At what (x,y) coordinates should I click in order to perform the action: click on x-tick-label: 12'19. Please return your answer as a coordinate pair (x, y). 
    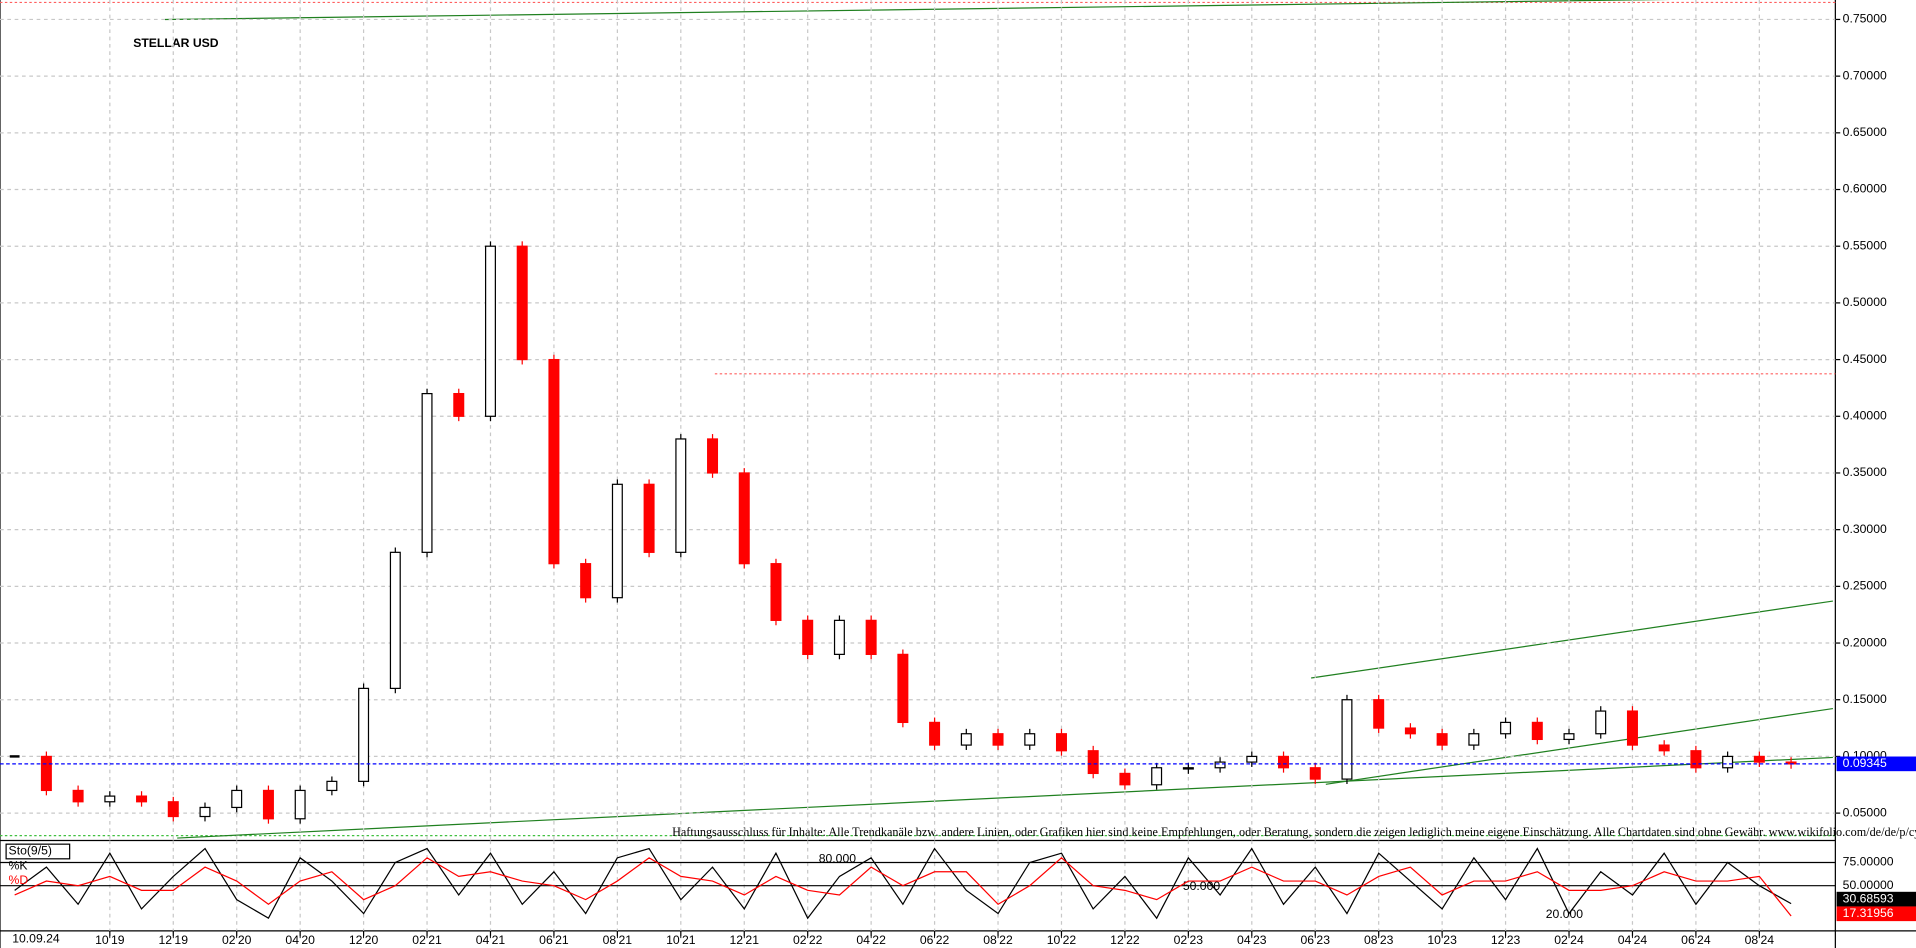
    Looking at the image, I should click on (174, 940).